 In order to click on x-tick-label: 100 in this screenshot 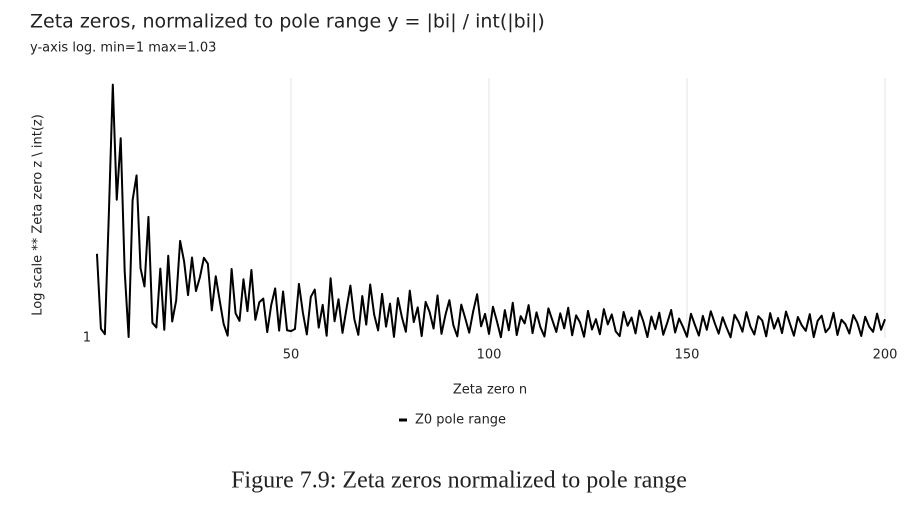, I will do `click(489, 355)`.